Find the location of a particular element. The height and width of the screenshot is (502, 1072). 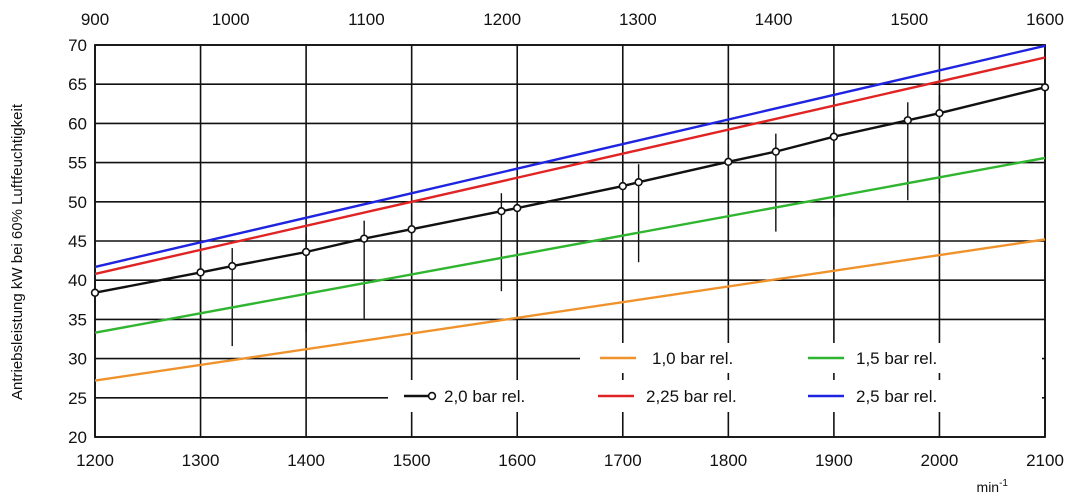

x-top-tick-1000: 1000 is located at coordinates (231, 19).